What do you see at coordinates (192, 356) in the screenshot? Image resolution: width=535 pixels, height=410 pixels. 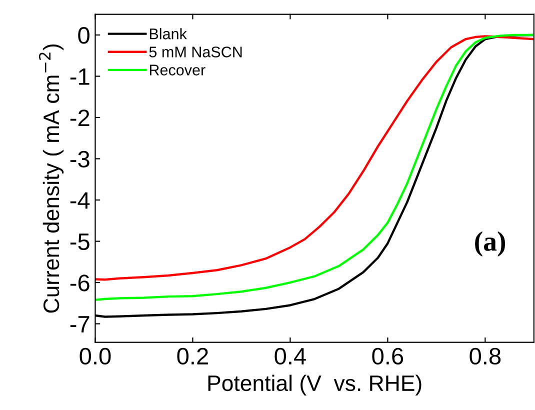 I see `x-tick-label: 0.2` at bounding box center [192, 356].